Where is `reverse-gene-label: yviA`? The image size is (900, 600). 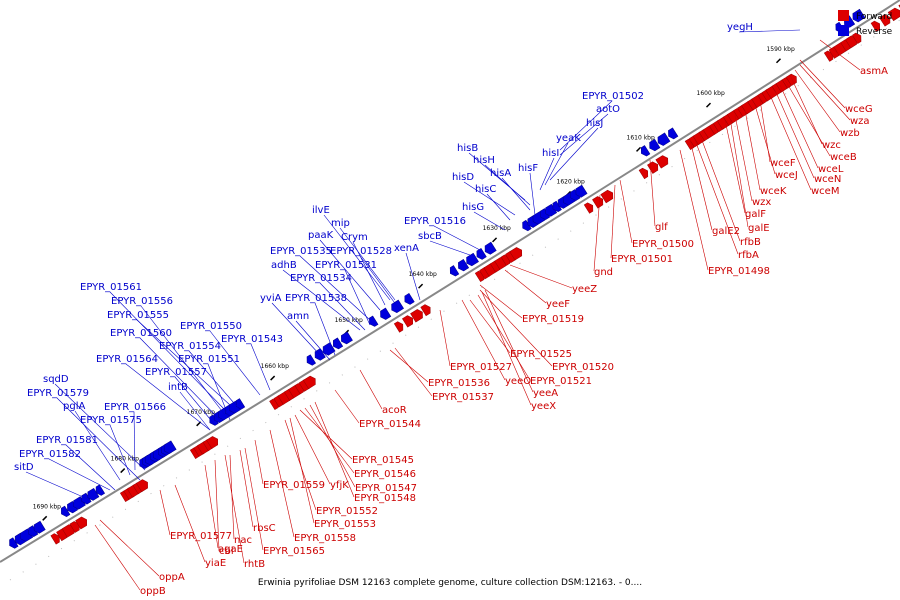
reverse-gene-label: yviA is located at coordinates (271, 298).